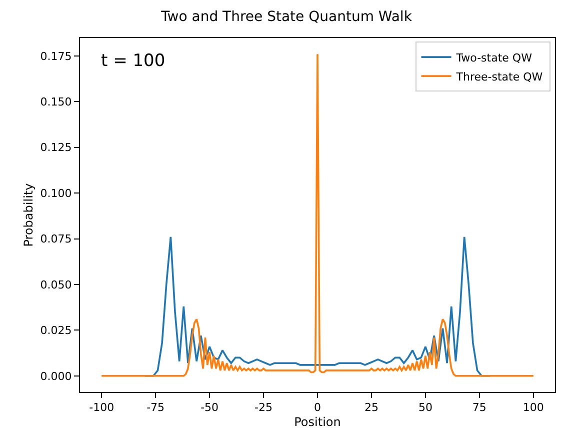  Describe the element at coordinates (263, 407) in the screenshot. I see `x-tick-label: -25` at that location.